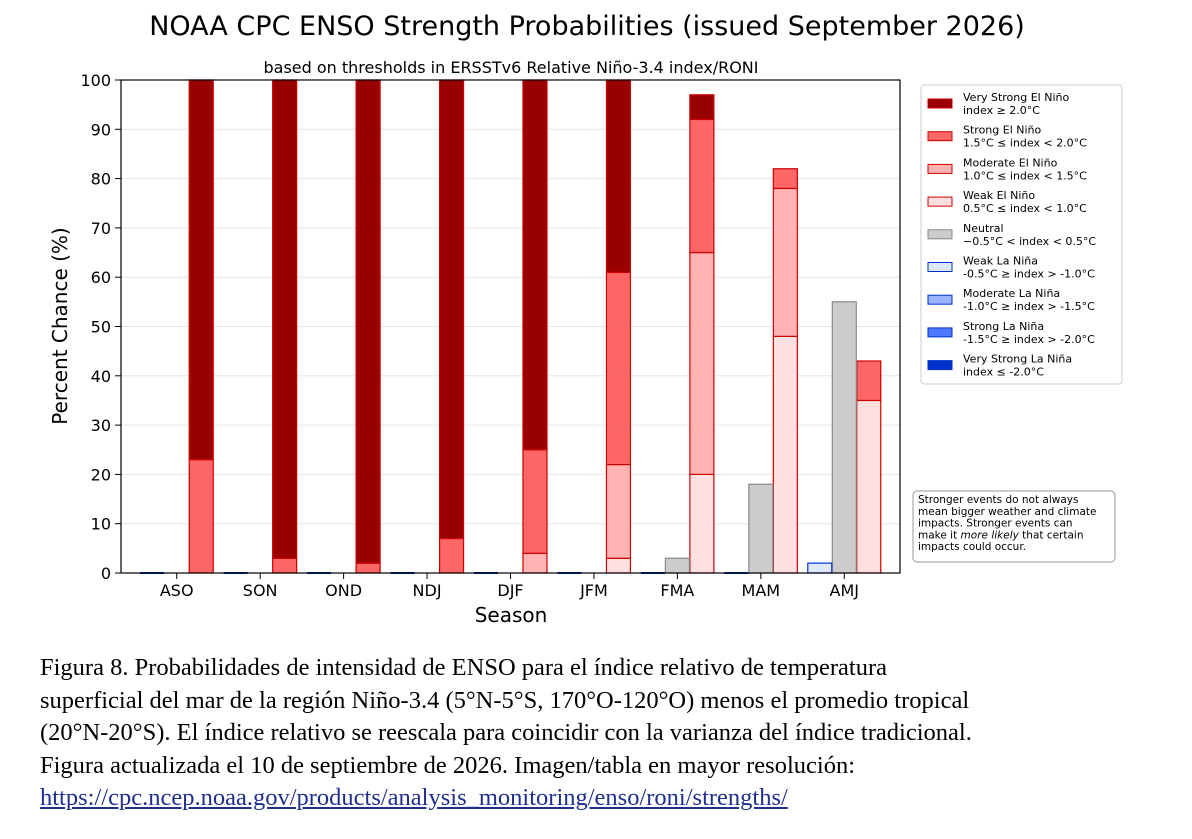 Image resolution: width=1192 pixels, height=839 pixels. What do you see at coordinates (677, 590) in the screenshot?
I see `x-tick-label: FMA` at bounding box center [677, 590].